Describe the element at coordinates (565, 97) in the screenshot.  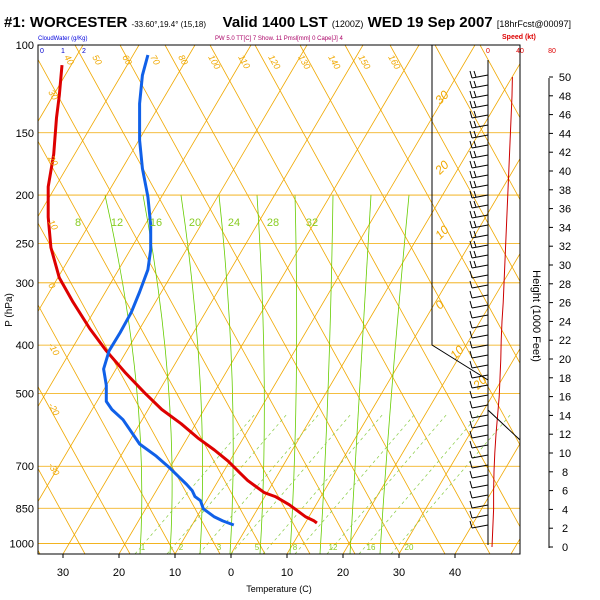
I see `height-tick-label: 48` at that location.